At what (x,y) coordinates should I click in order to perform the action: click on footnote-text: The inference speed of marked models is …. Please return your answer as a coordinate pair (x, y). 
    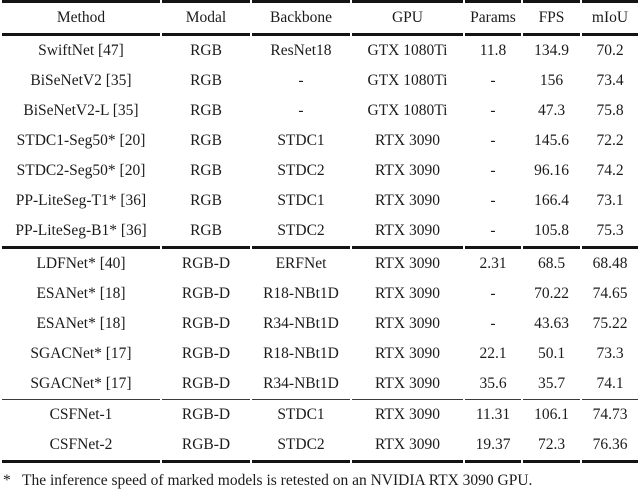
    Looking at the image, I should click on (277, 480).